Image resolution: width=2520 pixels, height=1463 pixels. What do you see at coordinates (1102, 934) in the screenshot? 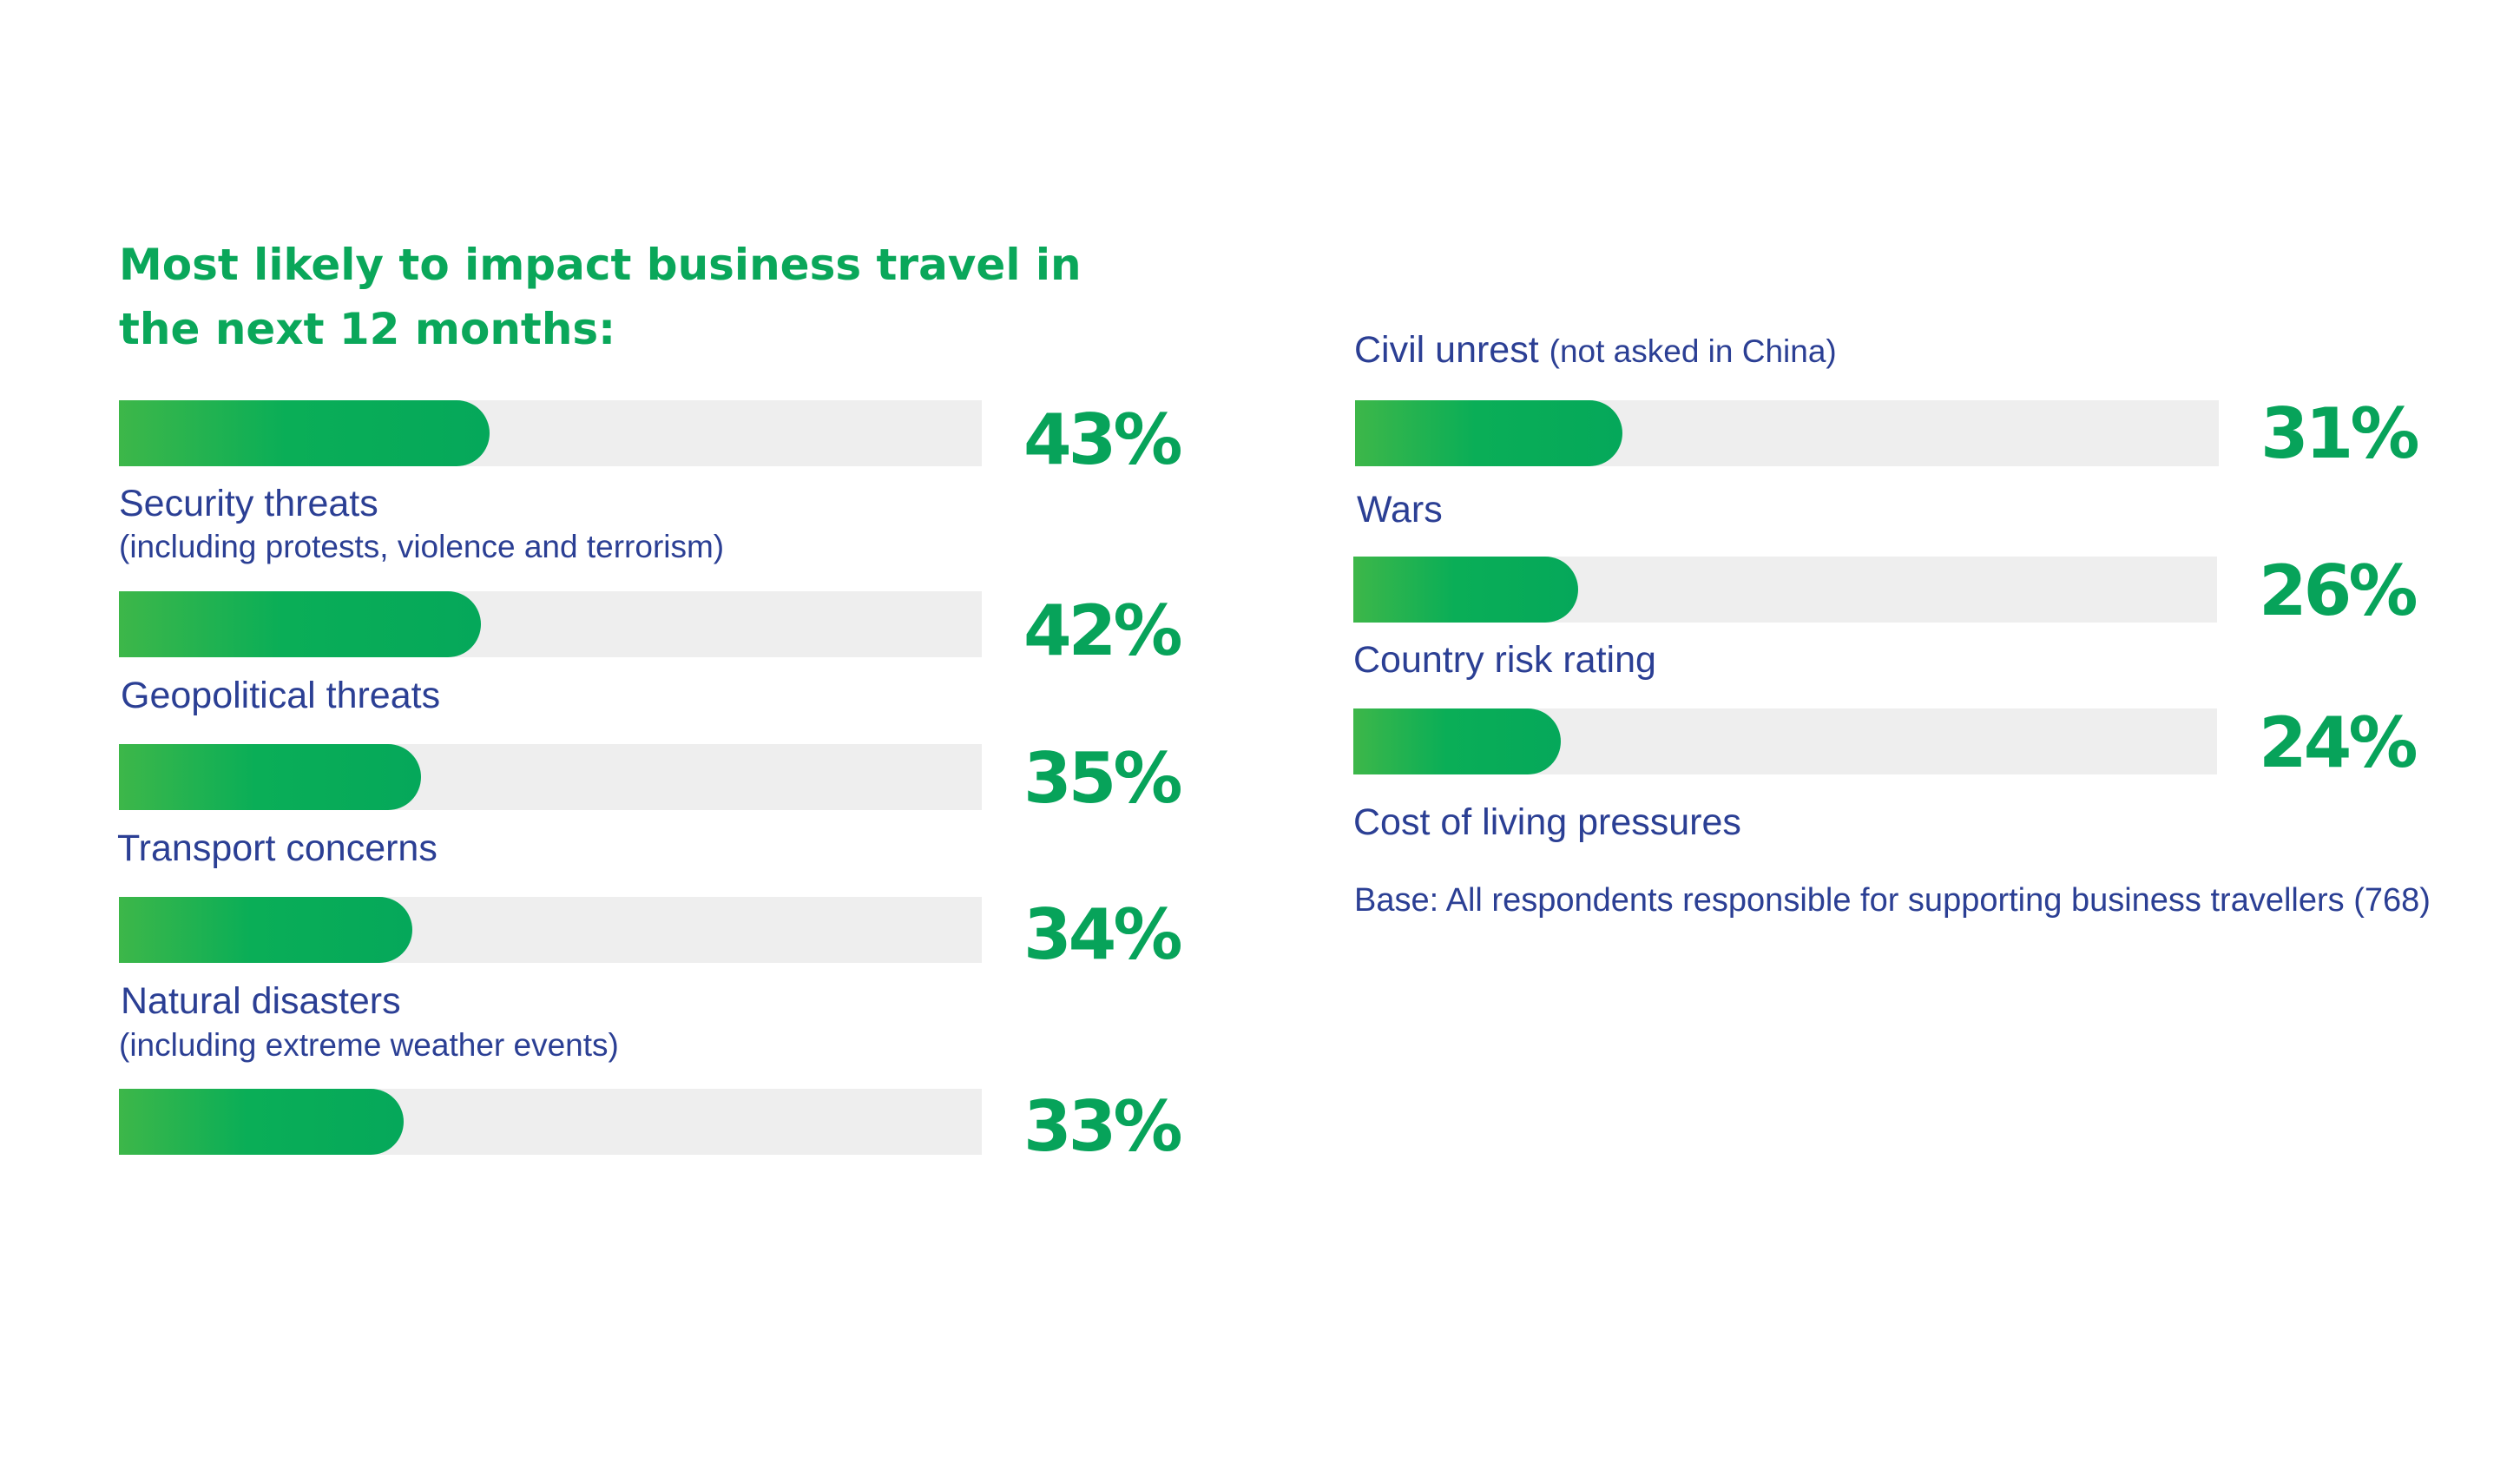
I see `value-label: 34%` at bounding box center [1102, 934].